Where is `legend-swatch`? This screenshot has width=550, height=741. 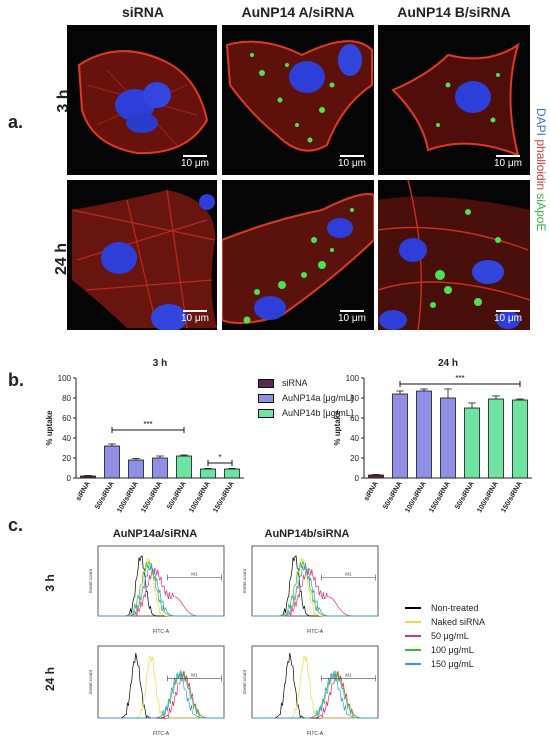
legend-swatch is located at coordinates (266, 398).